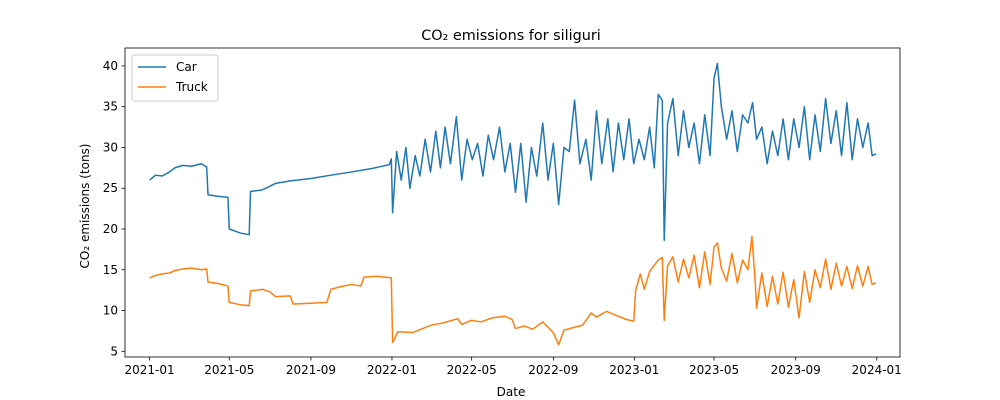 The width and height of the screenshot is (1000, 400). I want to click on legend-label-truck: Truck, so click(191, 87).